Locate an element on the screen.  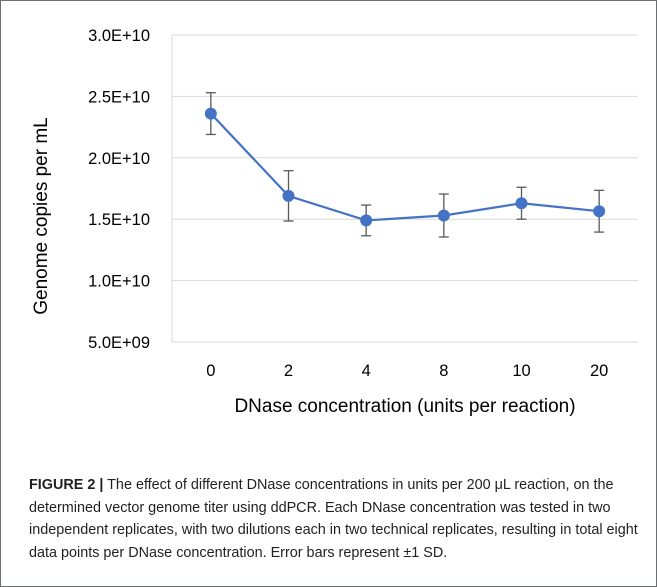
x-tick-label: 10 is located at coordinates (521, 371).